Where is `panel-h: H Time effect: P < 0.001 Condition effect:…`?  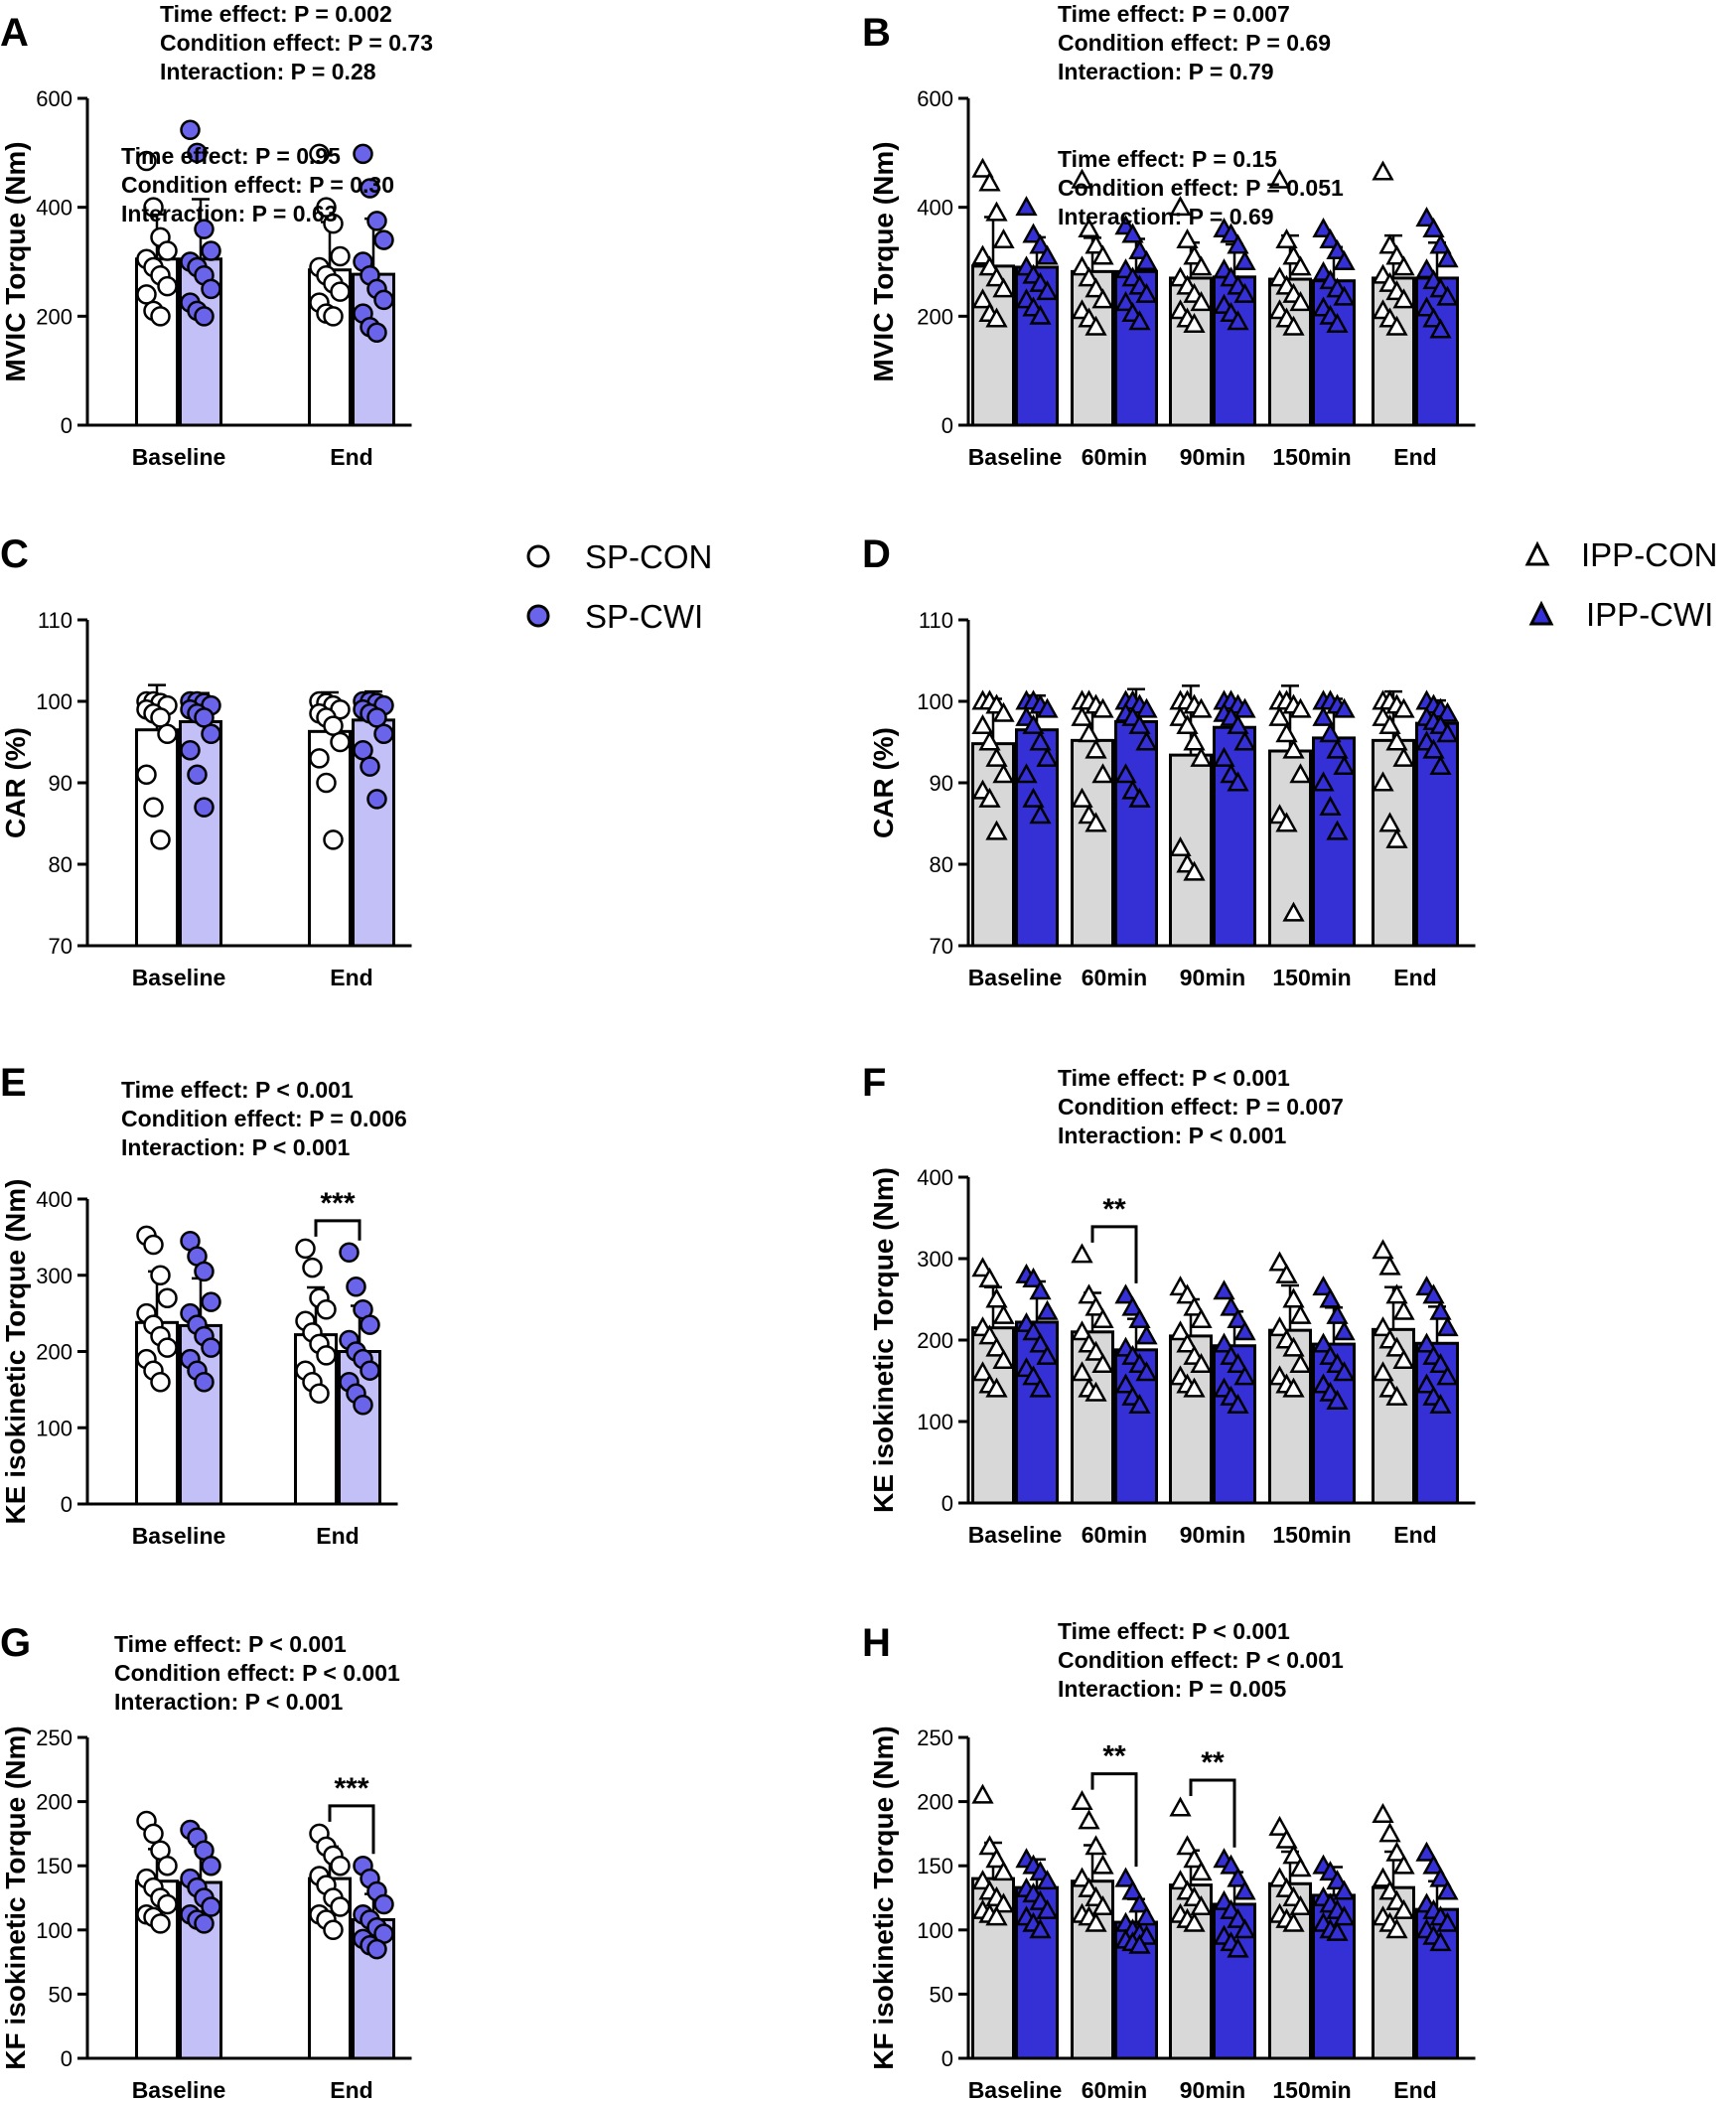 panel-h: H Time effect: P < 0.001 Condition effect:… is located at coordinates (1169, 1860).